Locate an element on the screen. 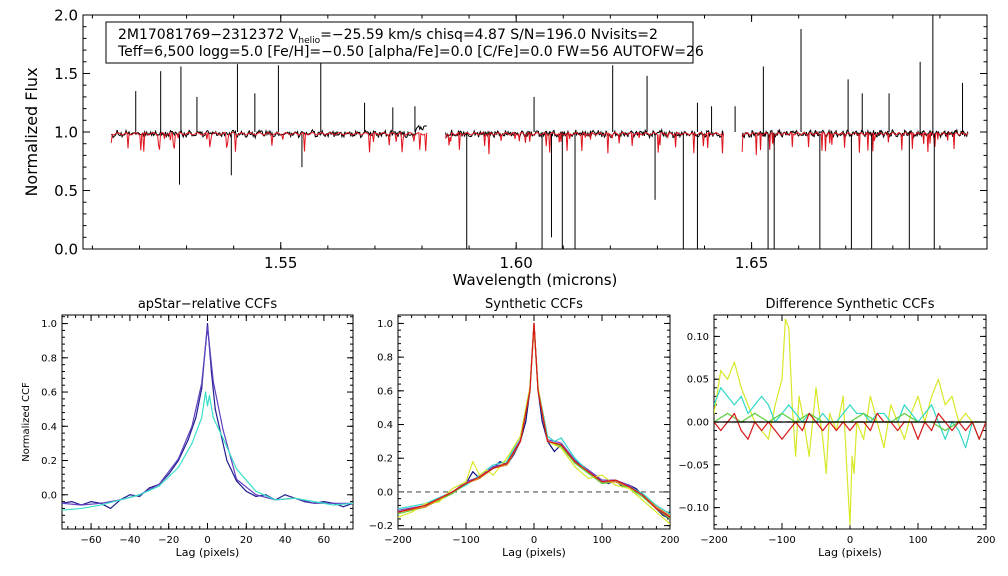 Image resolution: width=1008 pixels, height=576 pixels. y-tick-label: 1.0 is located at coordinates (49, 324).